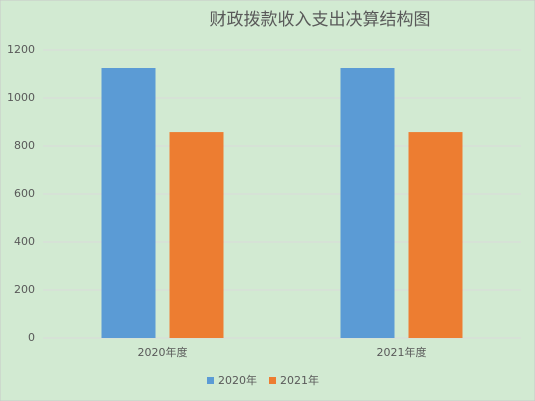 This screenshot has height=401, width=535. What do you see at coordinates (163, 352) in the screenshot?
I see `x-tick-label: 2020年度` at bounding box center [163, 352].